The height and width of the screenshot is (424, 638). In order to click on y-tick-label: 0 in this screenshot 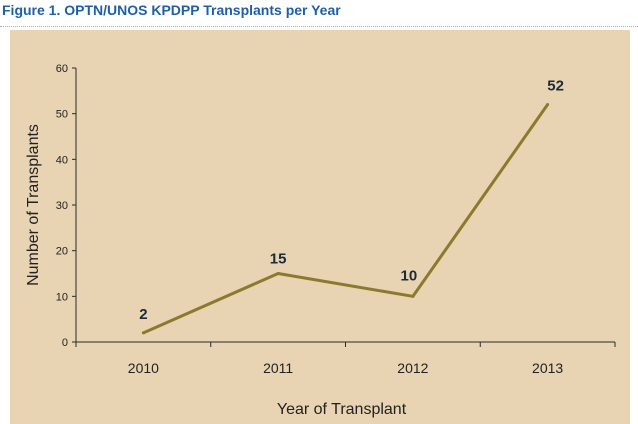, I will do `click(65, 343)`.